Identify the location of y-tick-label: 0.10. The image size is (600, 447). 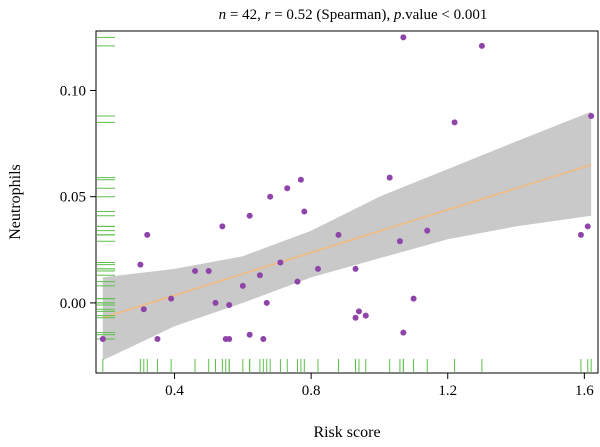
(73, 91).